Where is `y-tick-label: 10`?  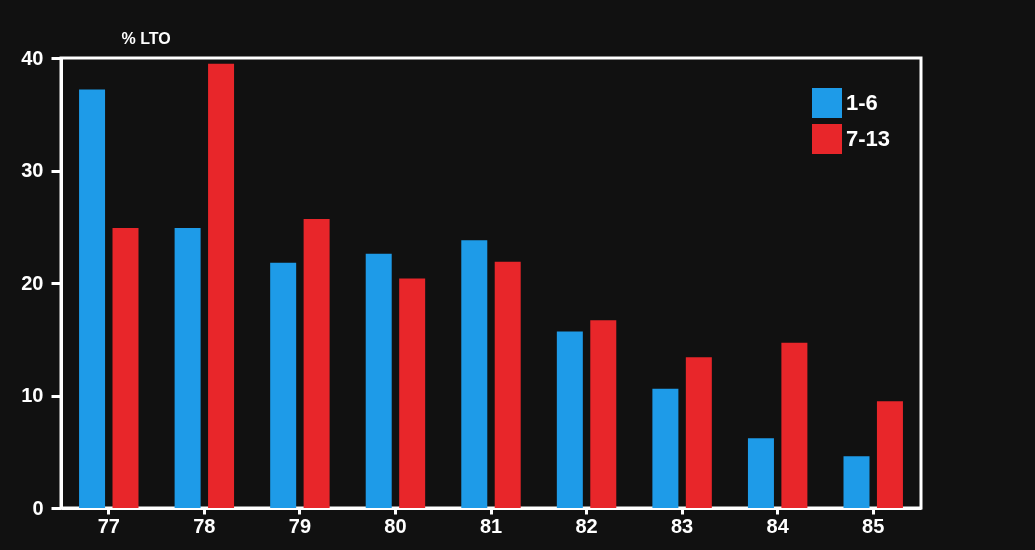
y-tick-label: 10 is located at coordinates (32, 395).